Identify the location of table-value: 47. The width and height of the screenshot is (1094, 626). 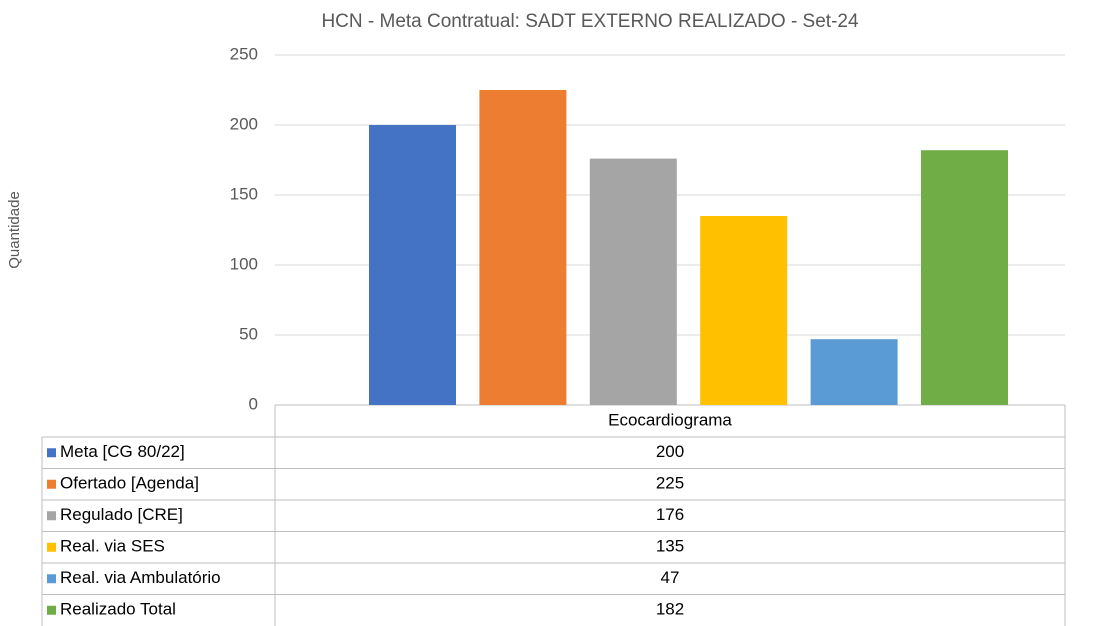
(670, 577).